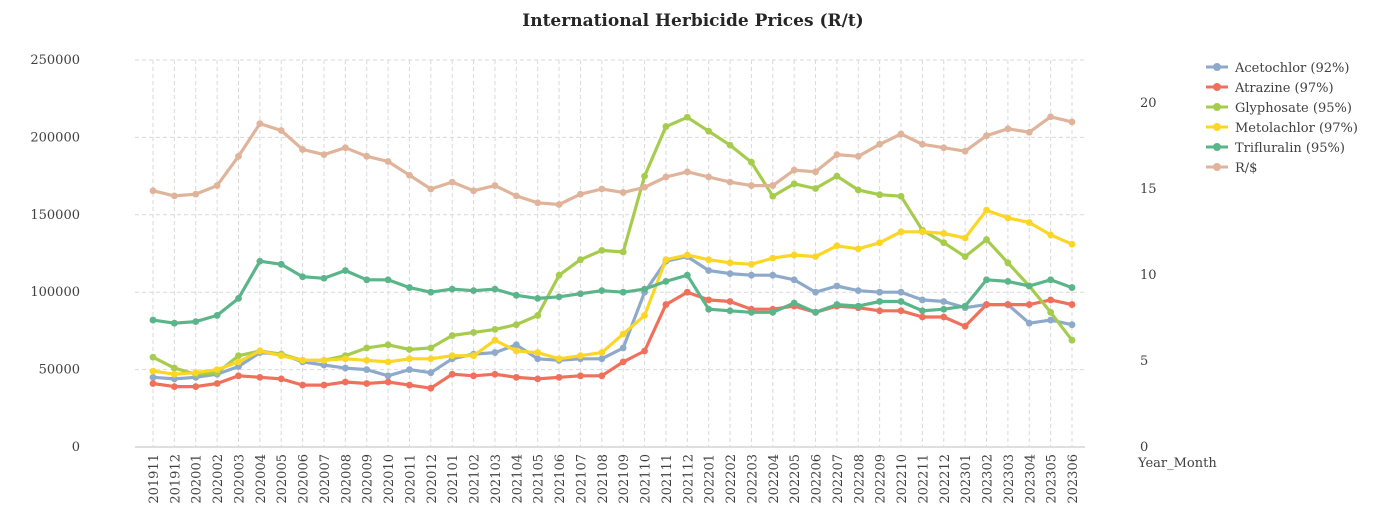 The height and width of the screenshot is (523, 1386). Describe the element at coordinates (902, 479) in the screenshot. I see `x-tick-label: 202210` at that location.